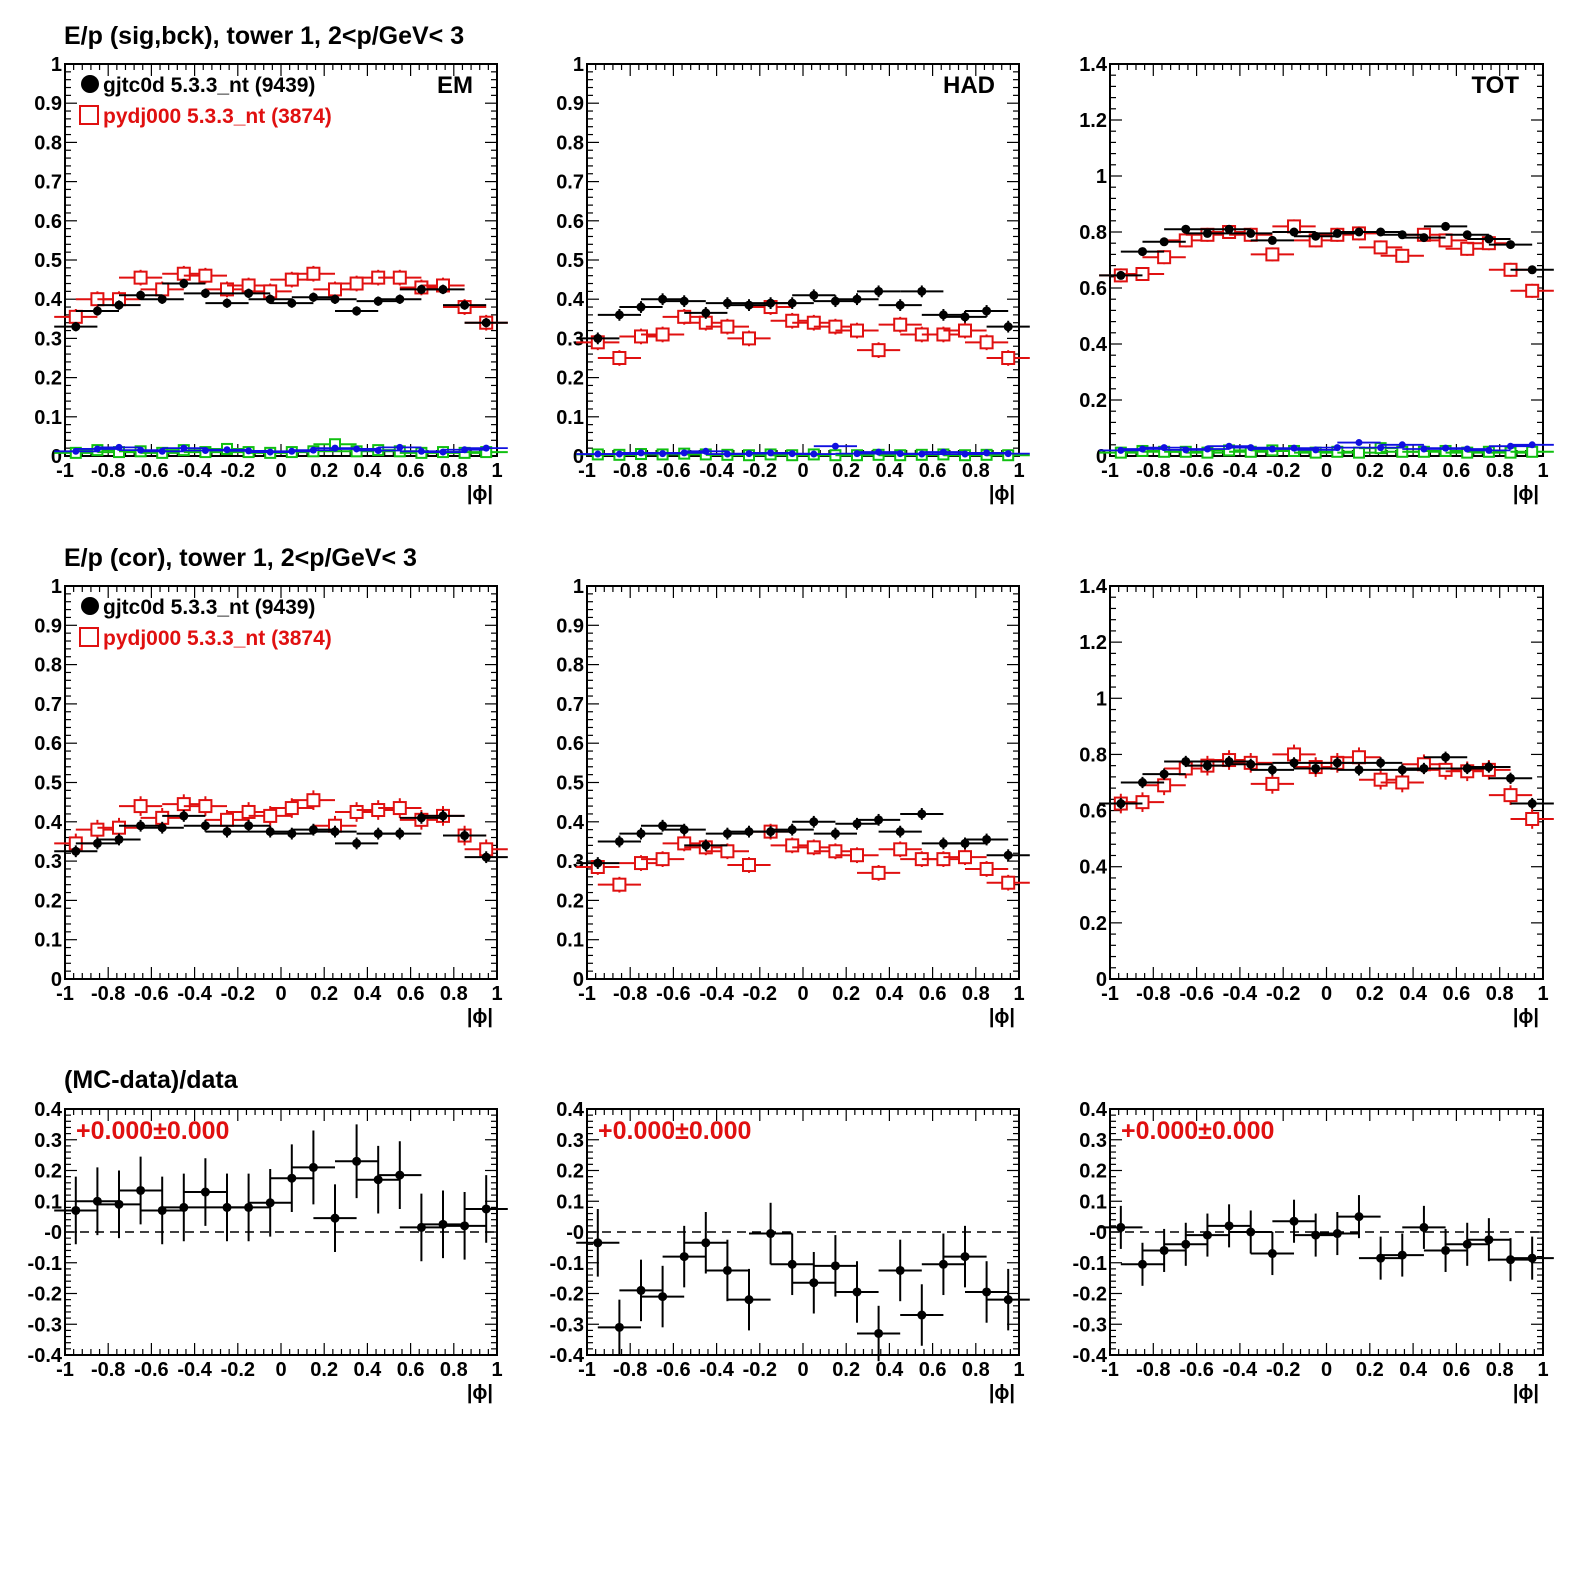 The image size is (1575, 1575). Describe the element at coordinates (280, 994) in the screenshot. I see `x-tick-label: 0` at that location.